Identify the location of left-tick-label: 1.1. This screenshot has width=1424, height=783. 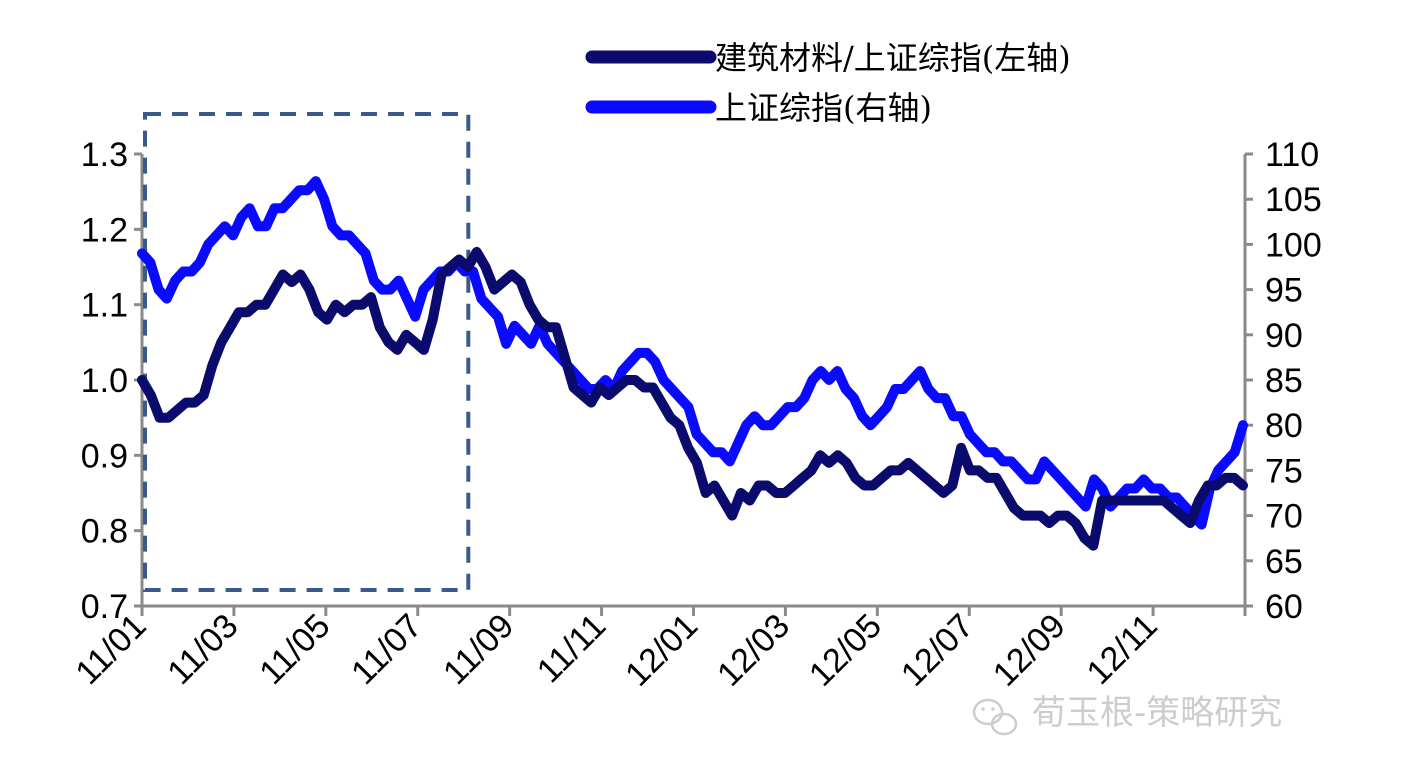
(104, 306).